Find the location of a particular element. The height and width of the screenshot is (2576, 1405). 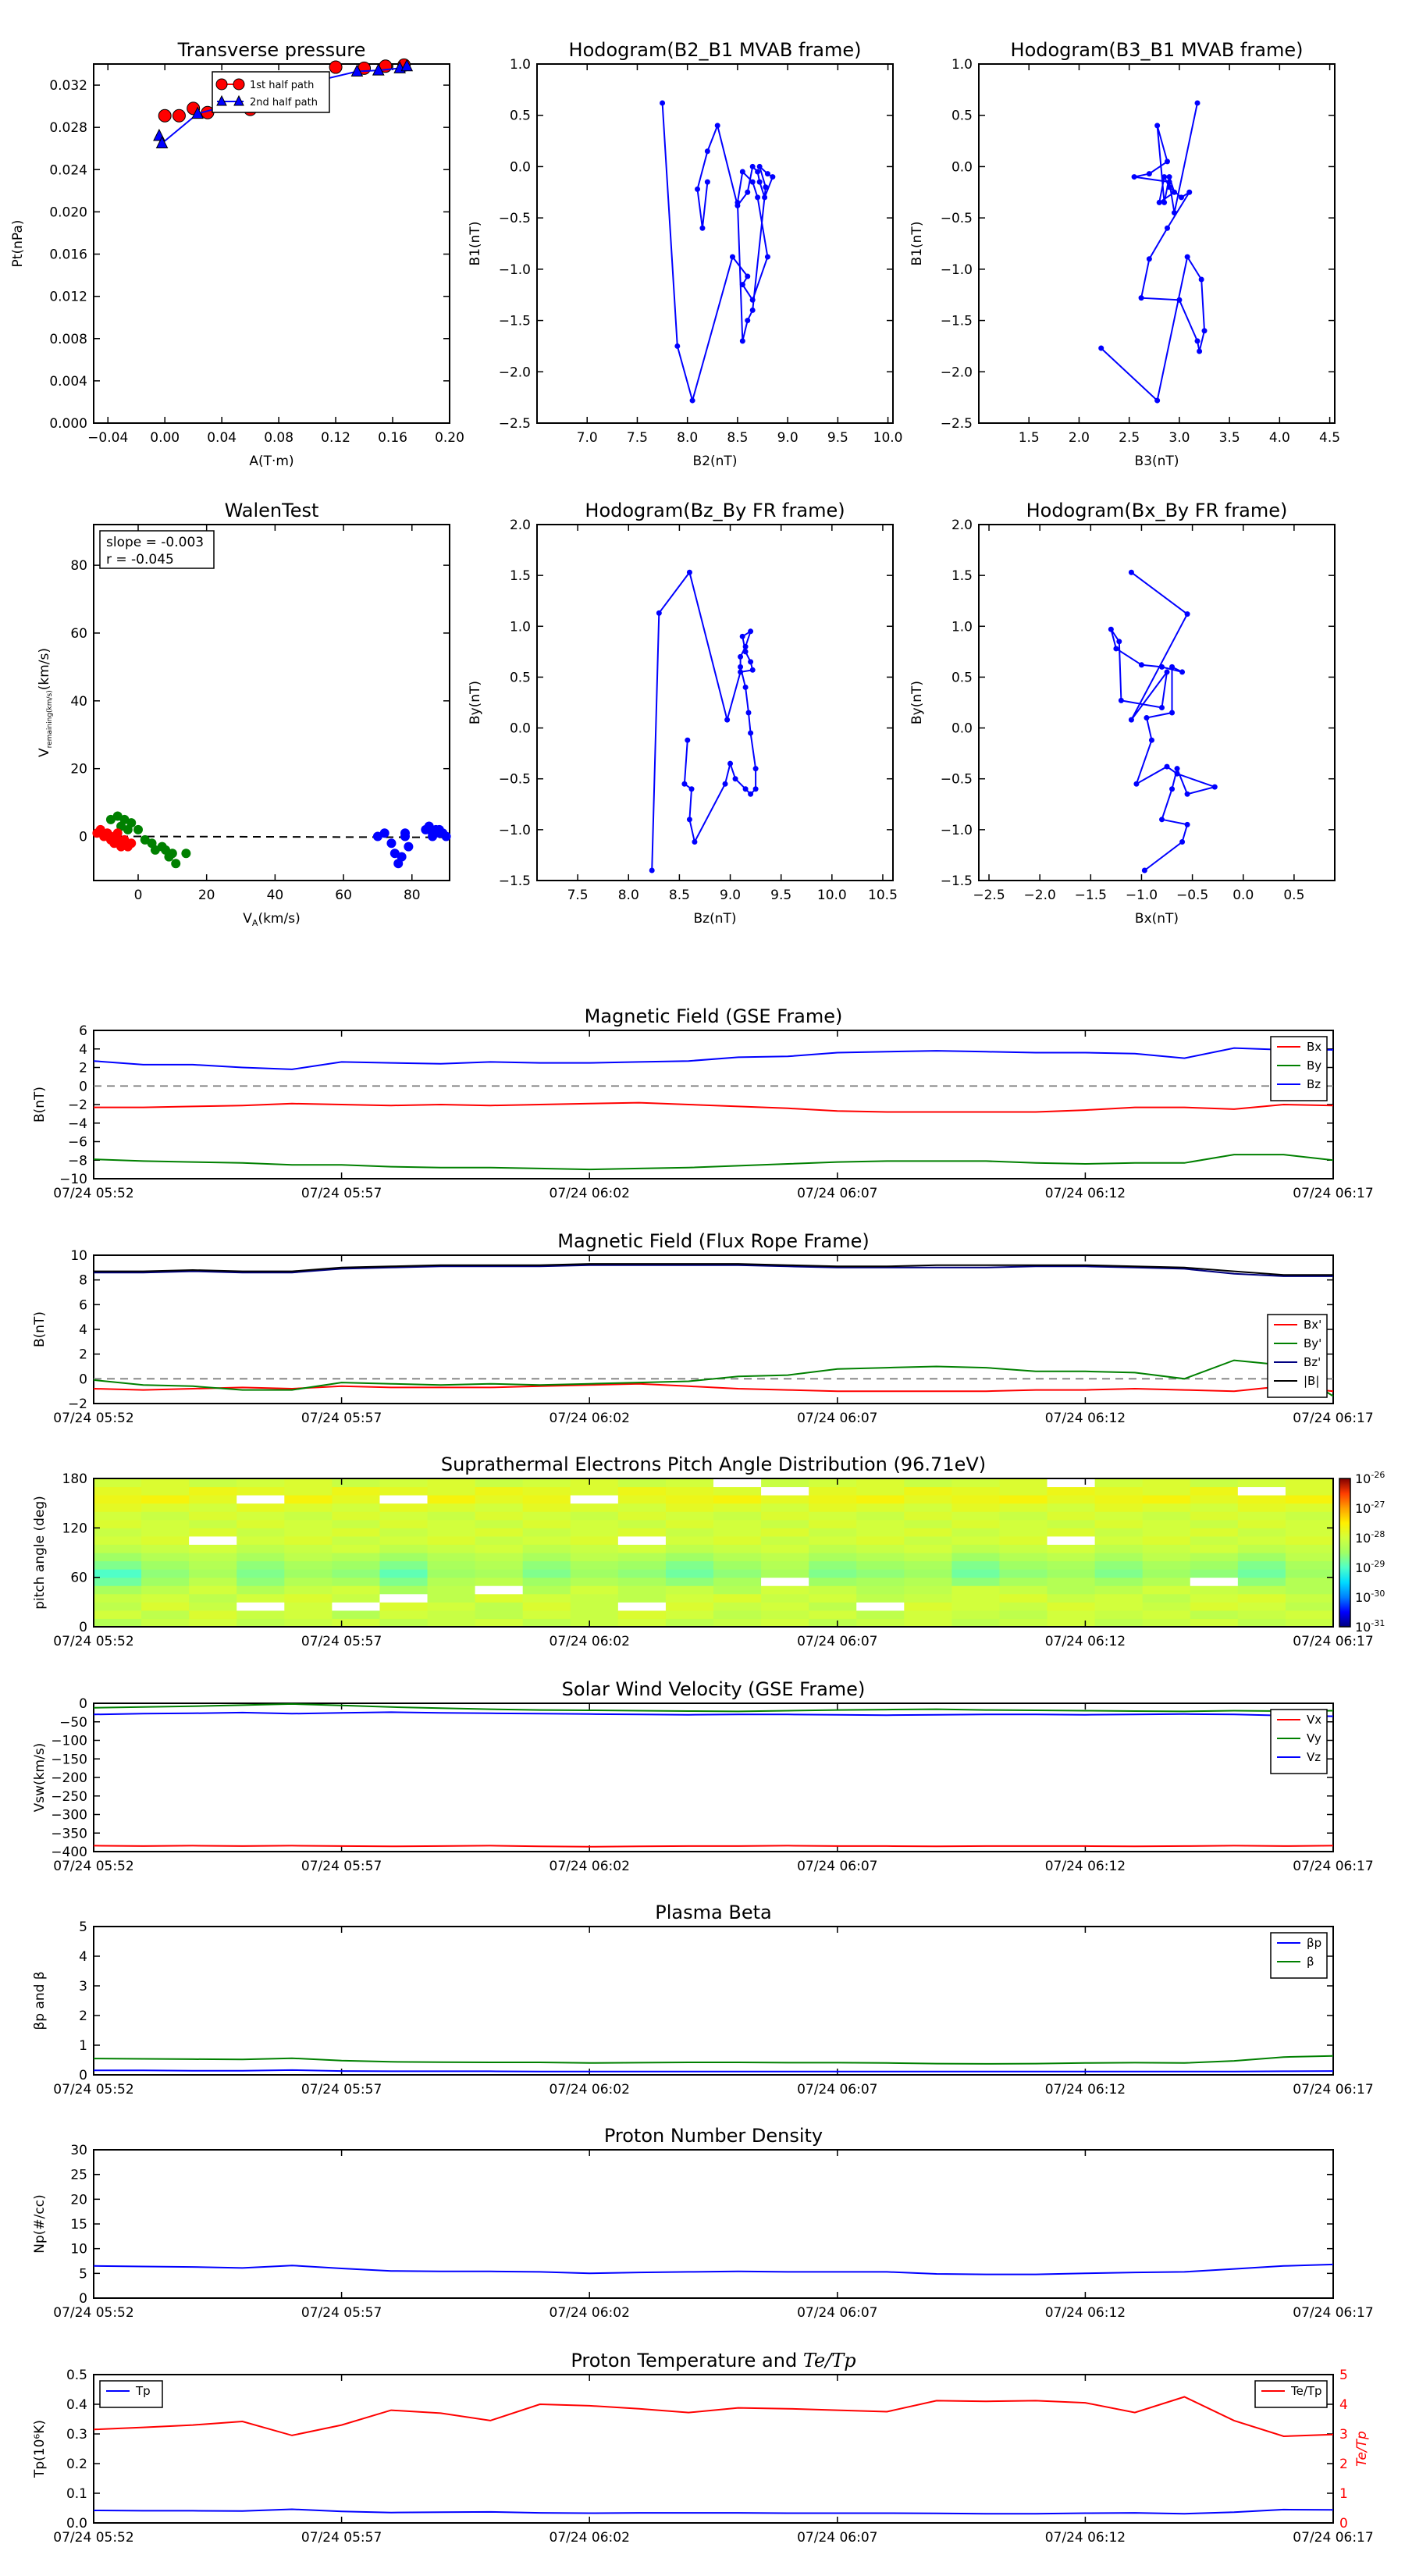

plot-frame is located at coordinates (1157, 243).